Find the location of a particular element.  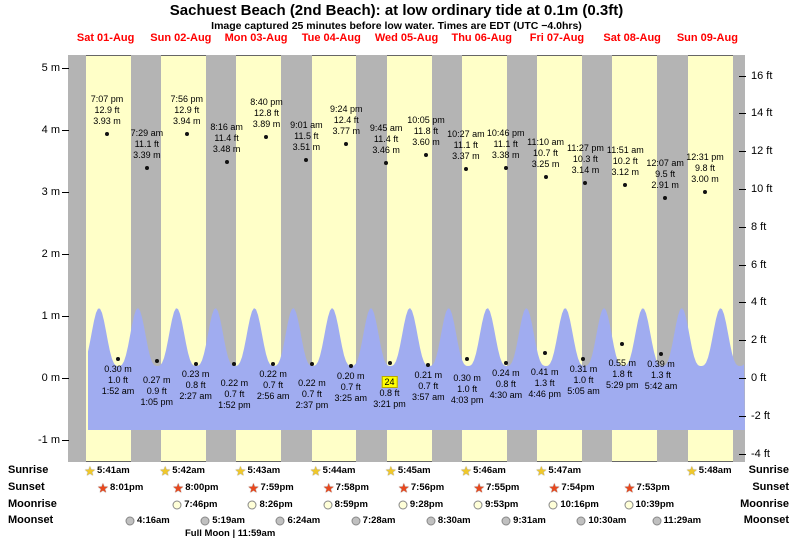

current-tide-highlight: 24 is located at coordinates (389, 382).